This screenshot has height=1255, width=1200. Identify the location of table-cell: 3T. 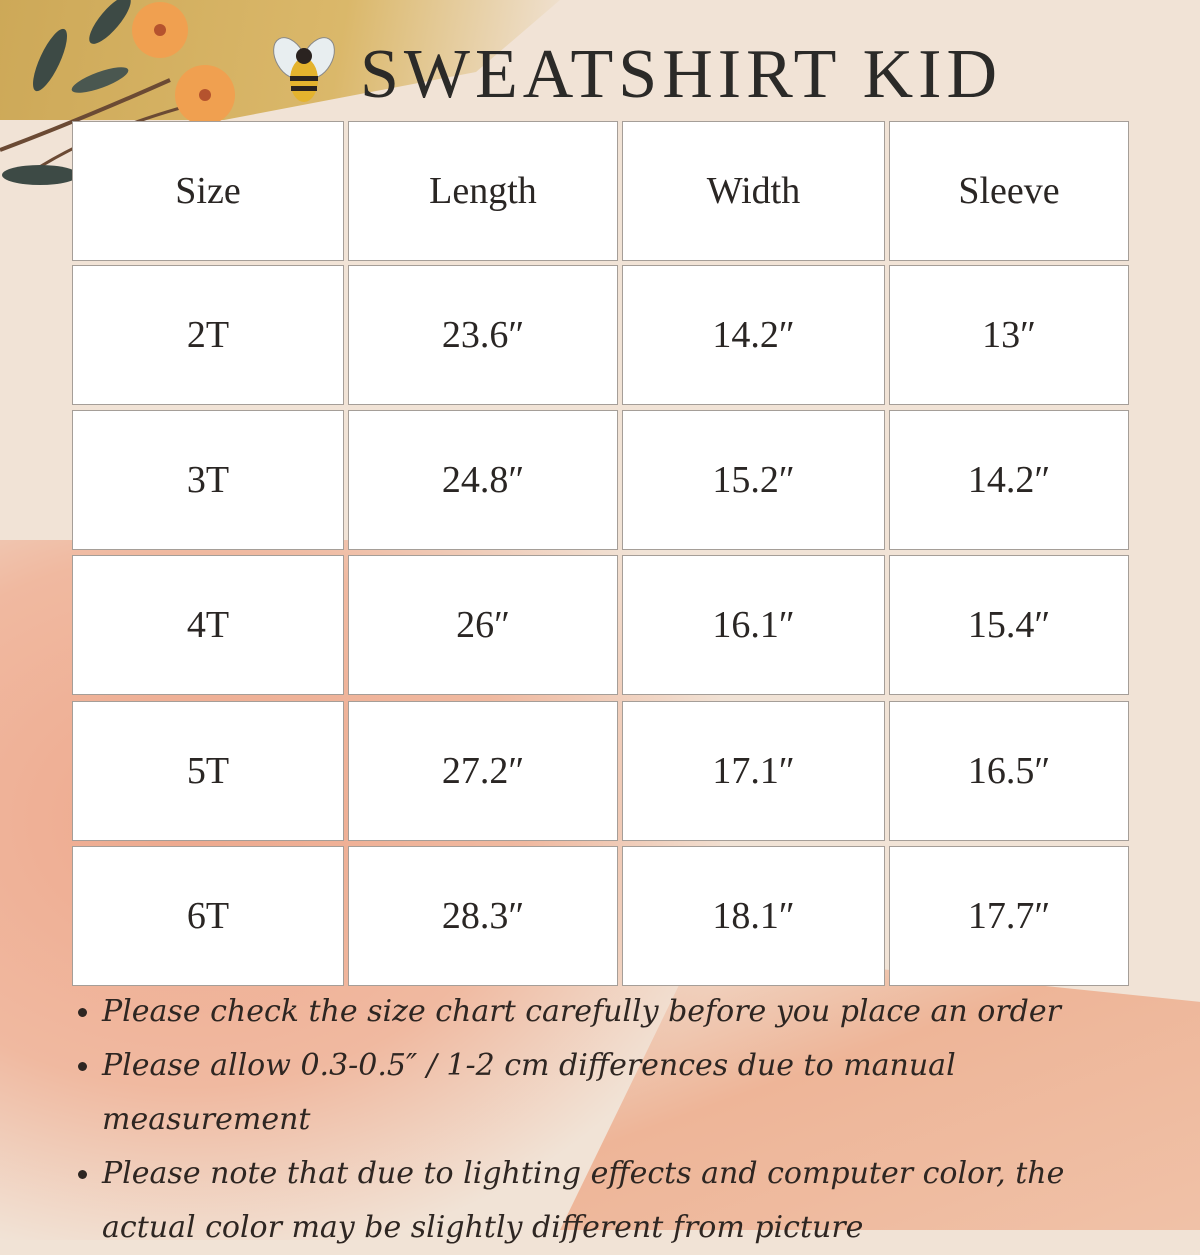
(208, 480).